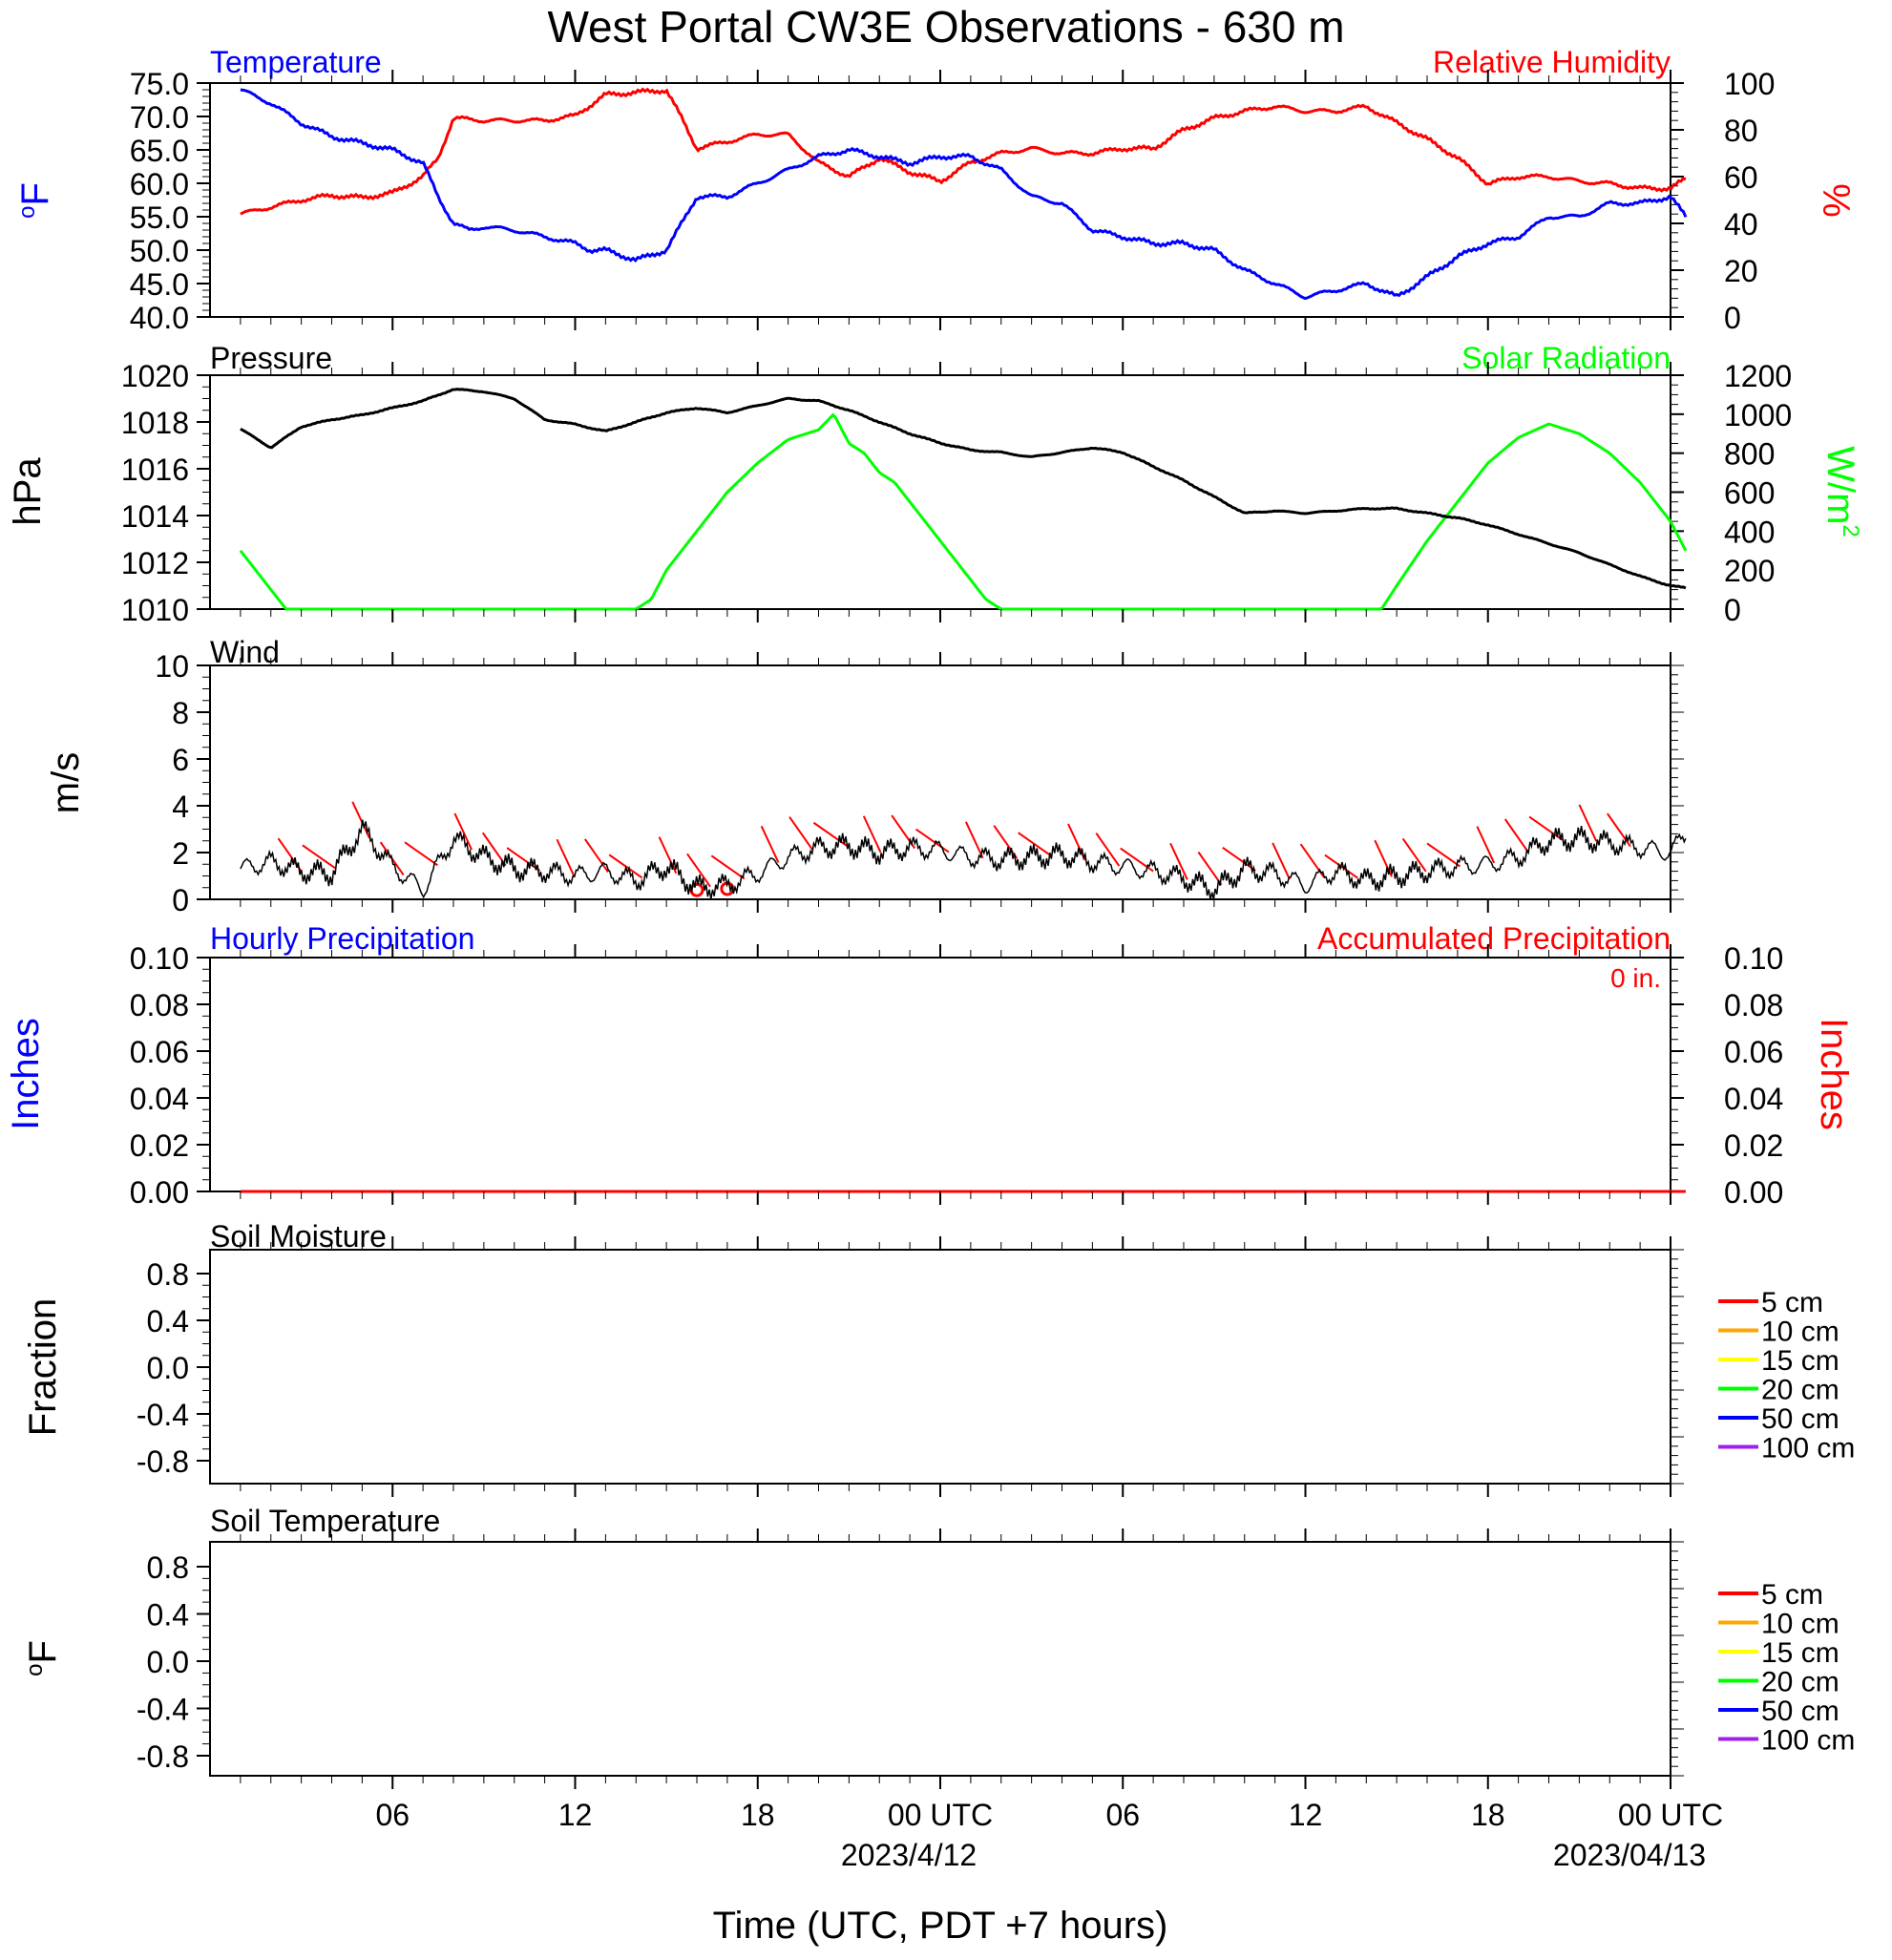  What do you see at coordinates (155, 423) in the screenshot?
I see `pressure-axis-tick-label: 1018` at bounding box center [155, 423].